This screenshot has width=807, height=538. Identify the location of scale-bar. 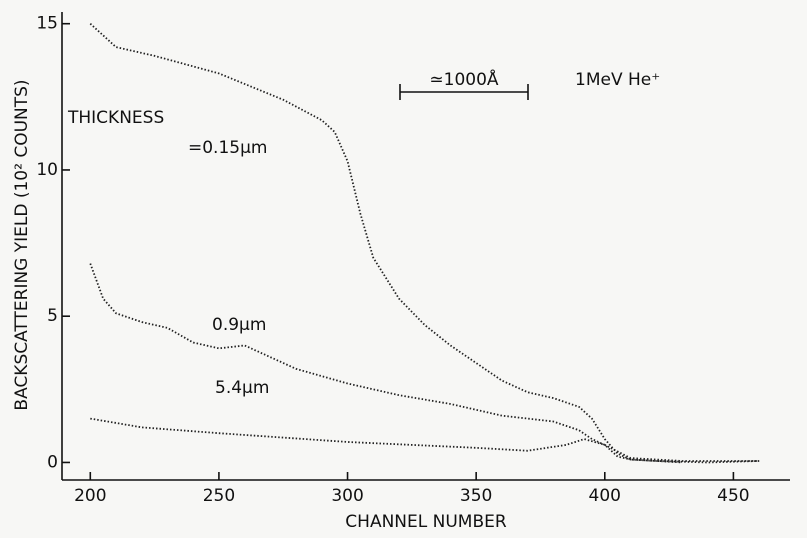
(464, 92).